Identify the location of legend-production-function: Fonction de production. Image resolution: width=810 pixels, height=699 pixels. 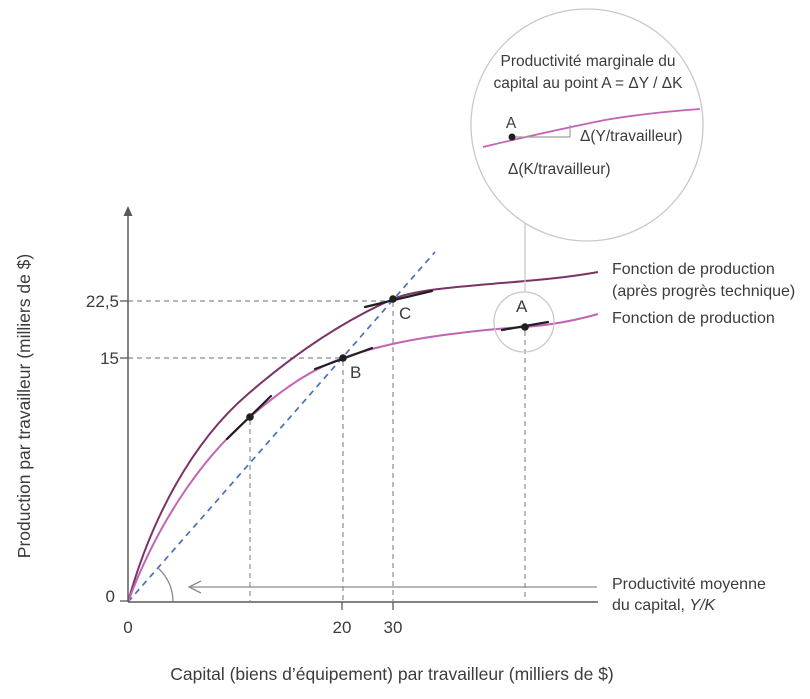
(693, 318).